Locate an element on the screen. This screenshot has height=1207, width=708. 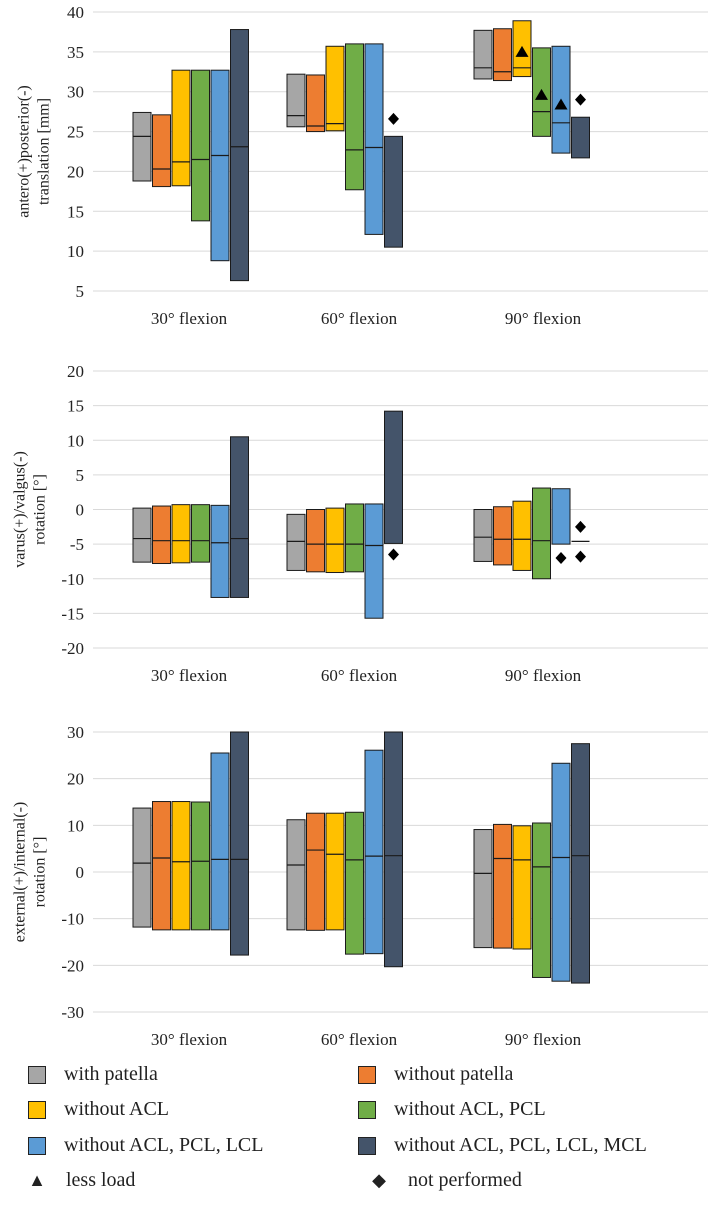
legend-item-not-performed: ◆ not performed is located at coordinates (446, 1180).